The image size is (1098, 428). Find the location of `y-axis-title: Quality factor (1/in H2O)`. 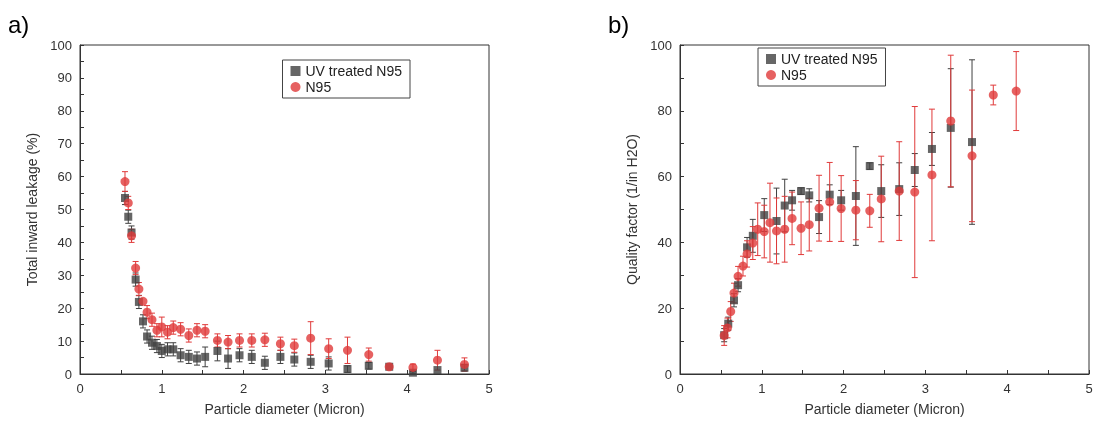

y-axis-title: Quality factor (1/in H2O) is located at coordinates (632, 209).